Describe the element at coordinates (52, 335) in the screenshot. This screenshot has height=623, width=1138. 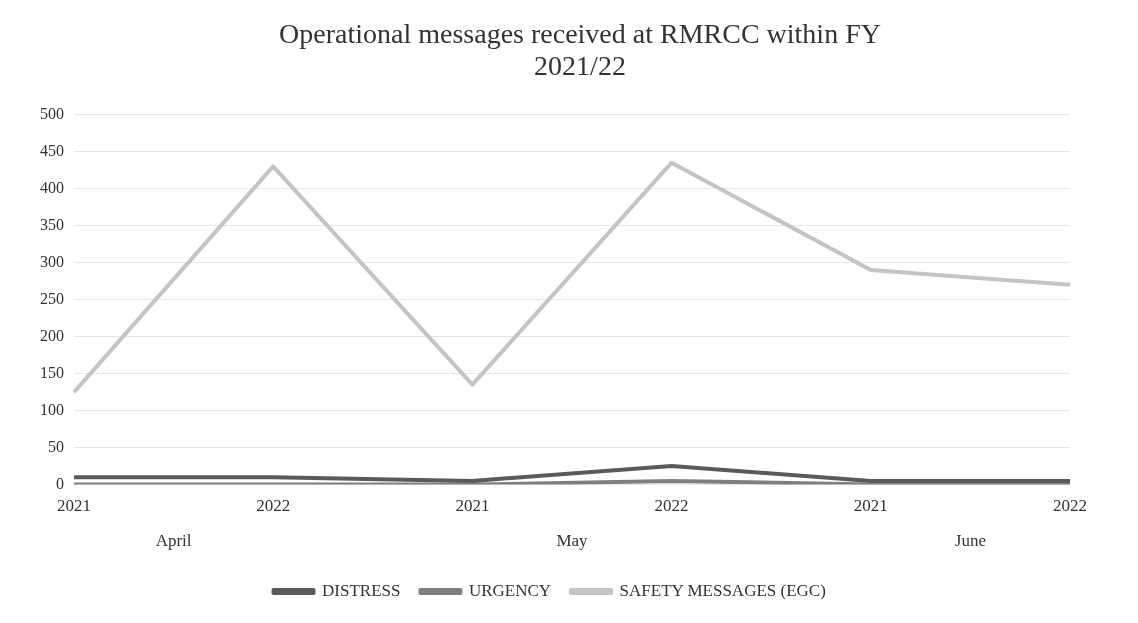
I see `y-tick-label: 200` at that location.